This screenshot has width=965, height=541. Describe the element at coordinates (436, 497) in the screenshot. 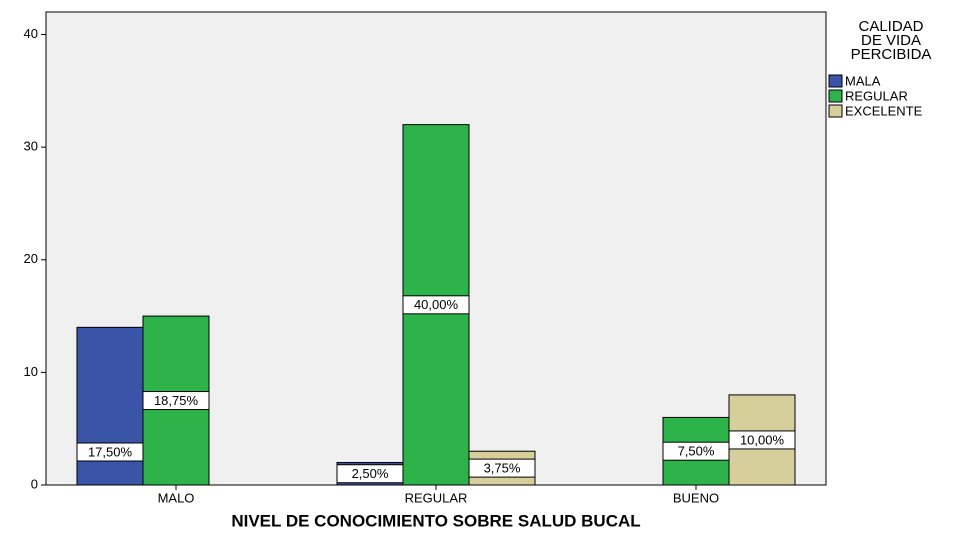

I see `x-tick-label: REGULAR` at that location.